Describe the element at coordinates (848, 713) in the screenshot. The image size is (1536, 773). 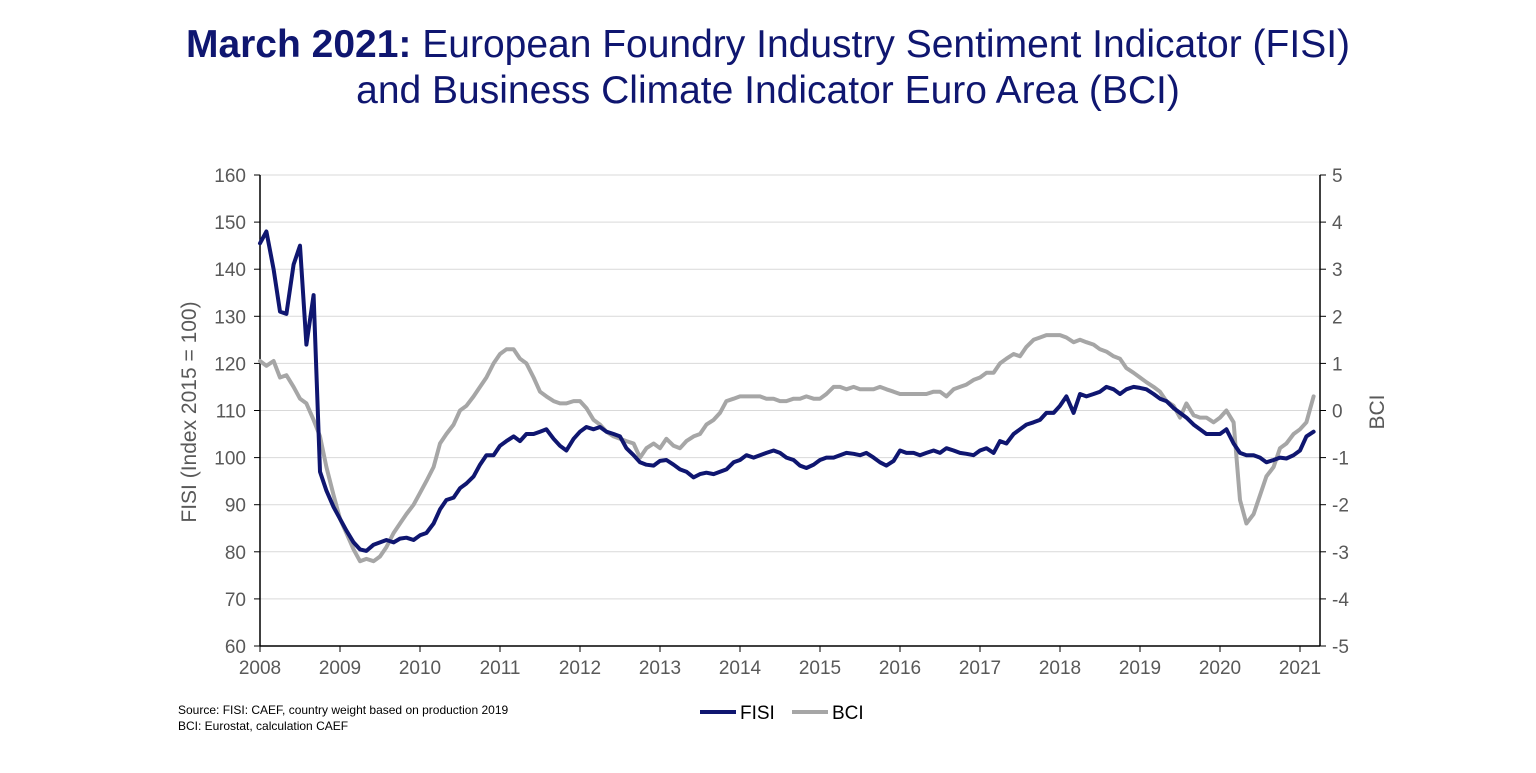
I see `legend-label-bci: BCI` at that location.